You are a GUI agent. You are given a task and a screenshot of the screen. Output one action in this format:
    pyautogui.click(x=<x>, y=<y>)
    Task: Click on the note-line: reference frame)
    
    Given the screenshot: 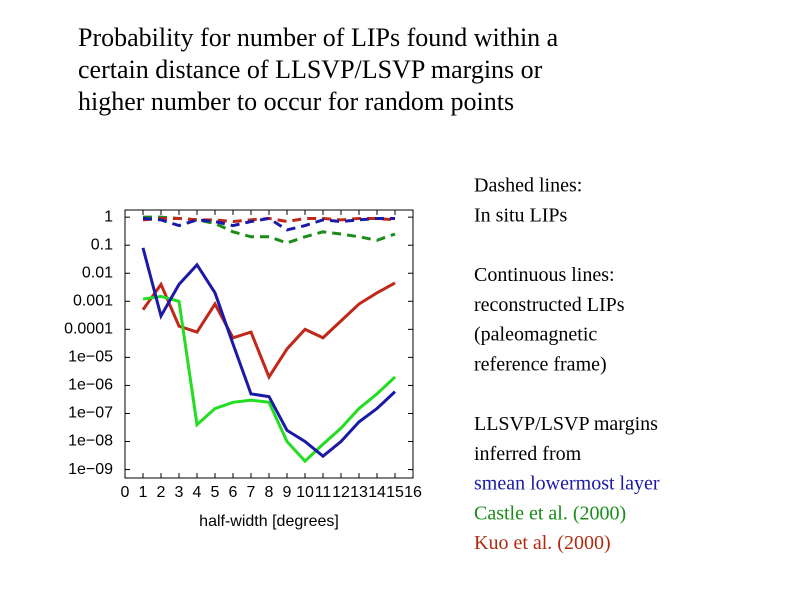 What is the action you would take?
    pyautogui.click(x=540, y=364)
    